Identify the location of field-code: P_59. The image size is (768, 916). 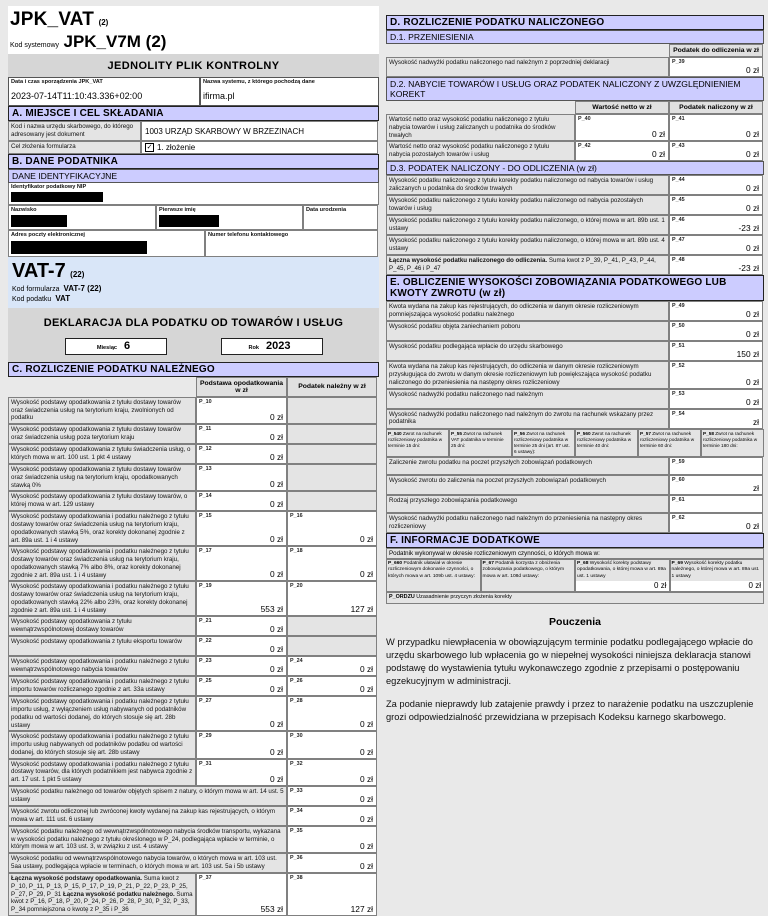
(678, 461).